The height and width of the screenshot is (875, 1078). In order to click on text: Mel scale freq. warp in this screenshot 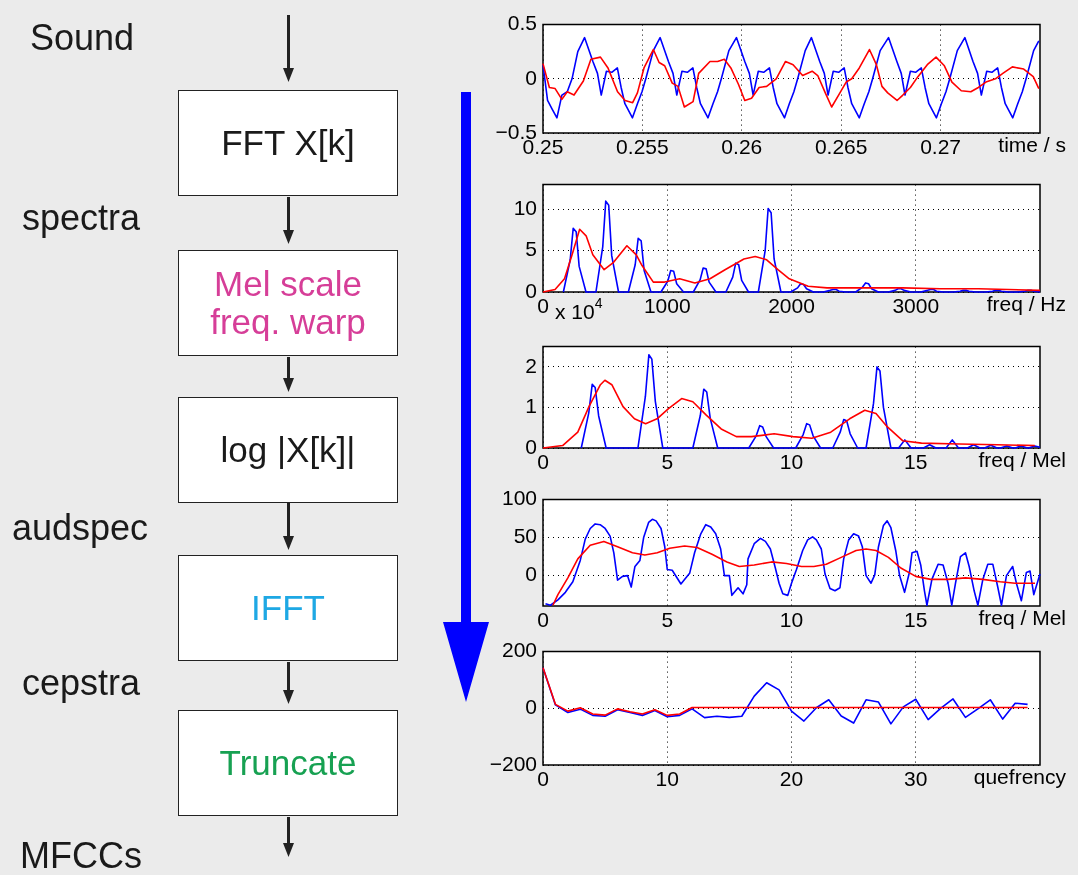, I will do `click(288, 302)`.